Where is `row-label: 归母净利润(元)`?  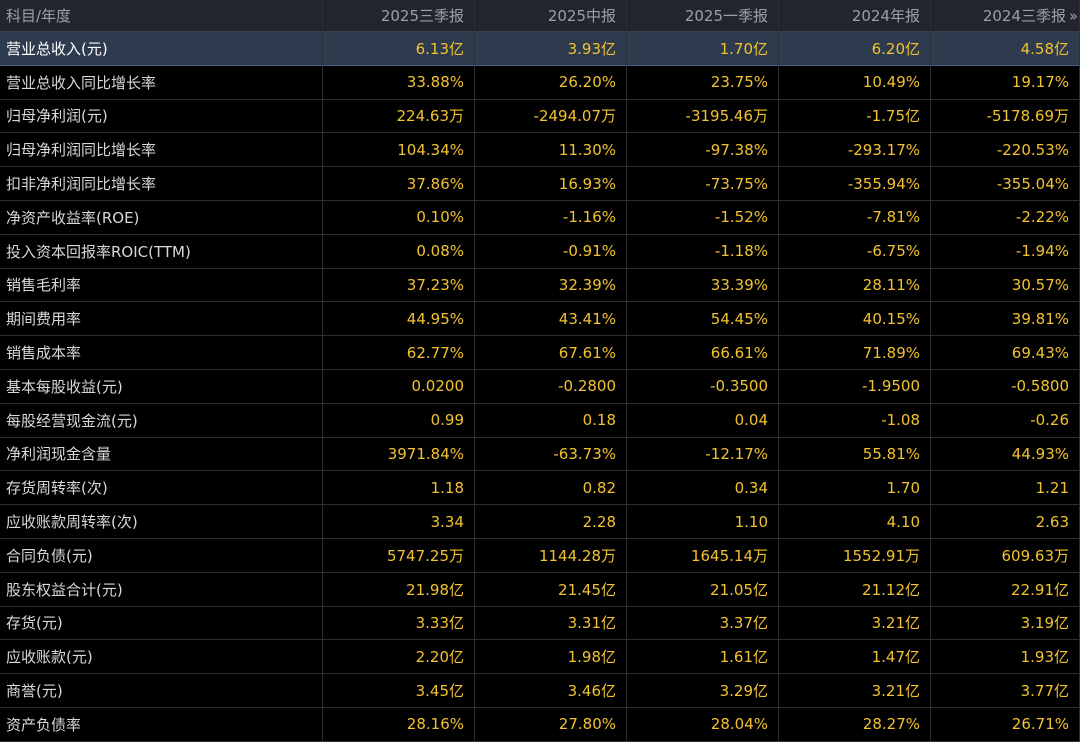 row-label: 归母净利润(元) is located at coordinates (161, 116).